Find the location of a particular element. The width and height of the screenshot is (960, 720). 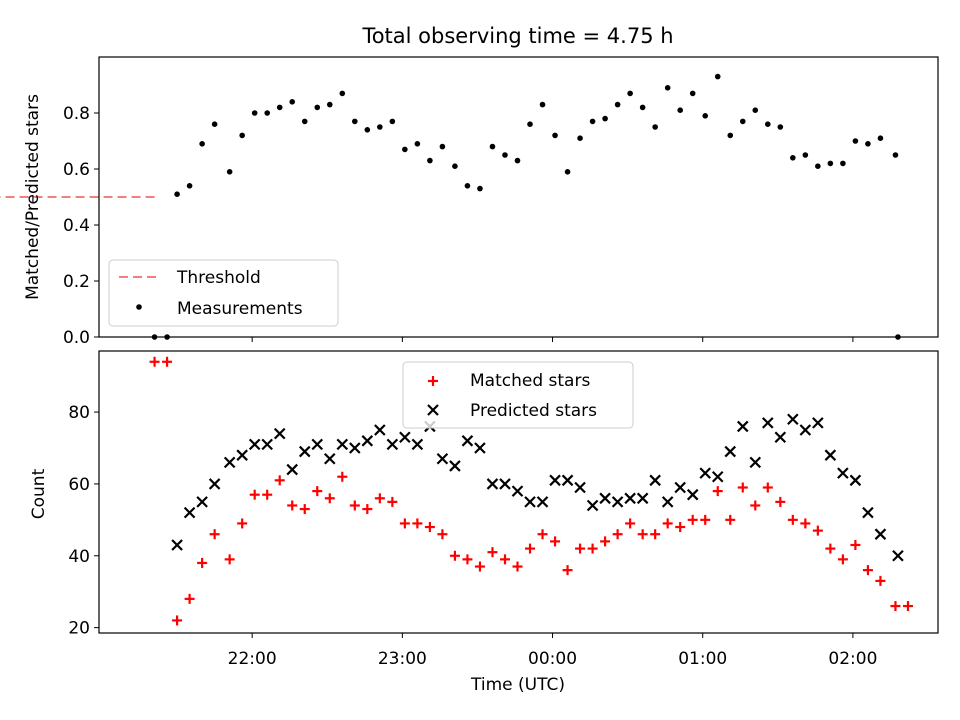

bottom-legend: Matched stars Predicted stars is located at coordinates (518, 395).